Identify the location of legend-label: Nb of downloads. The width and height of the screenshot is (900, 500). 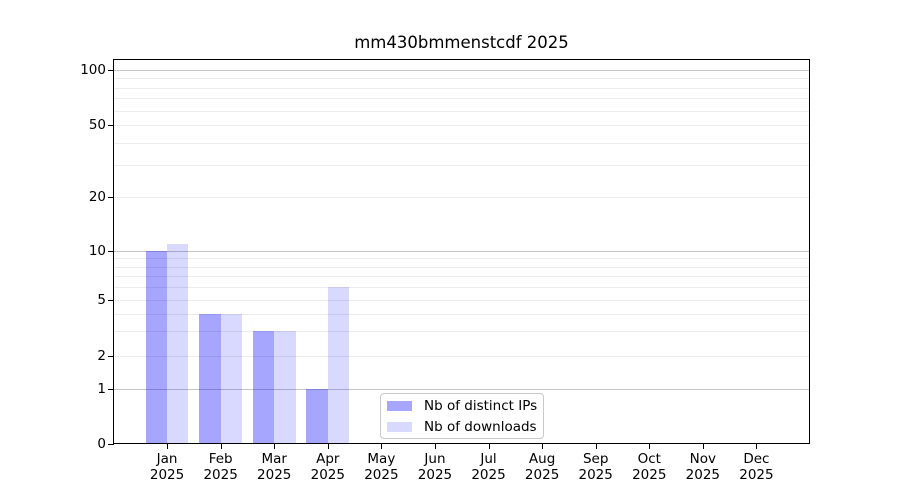
(480, 426).